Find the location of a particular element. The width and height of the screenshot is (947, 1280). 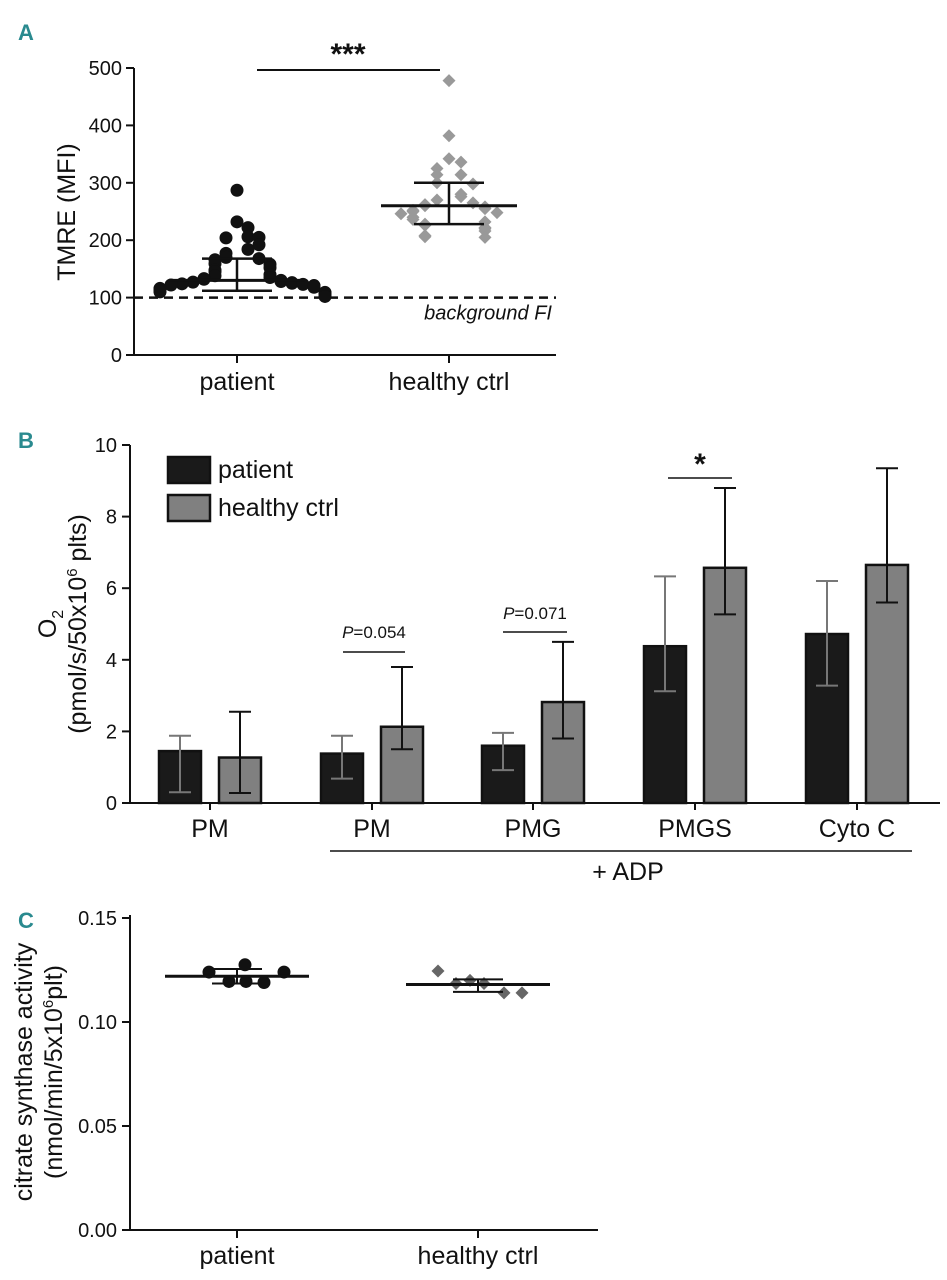

c-ytick-label: 0.10 is located at coordinates (97, 1023).